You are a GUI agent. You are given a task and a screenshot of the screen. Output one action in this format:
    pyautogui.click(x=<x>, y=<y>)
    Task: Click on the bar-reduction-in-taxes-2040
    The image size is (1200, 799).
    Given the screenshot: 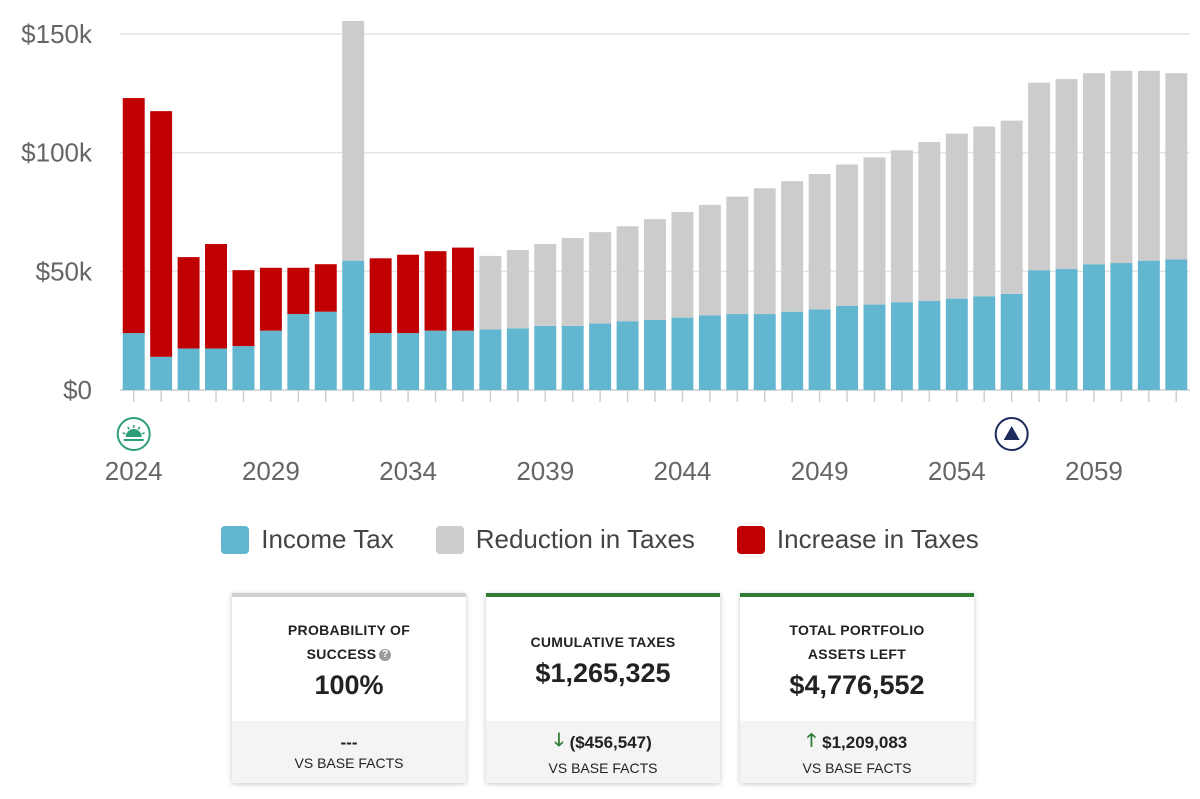 What is the action you would take?
    pyautogui.click(x=572, y=282)
    